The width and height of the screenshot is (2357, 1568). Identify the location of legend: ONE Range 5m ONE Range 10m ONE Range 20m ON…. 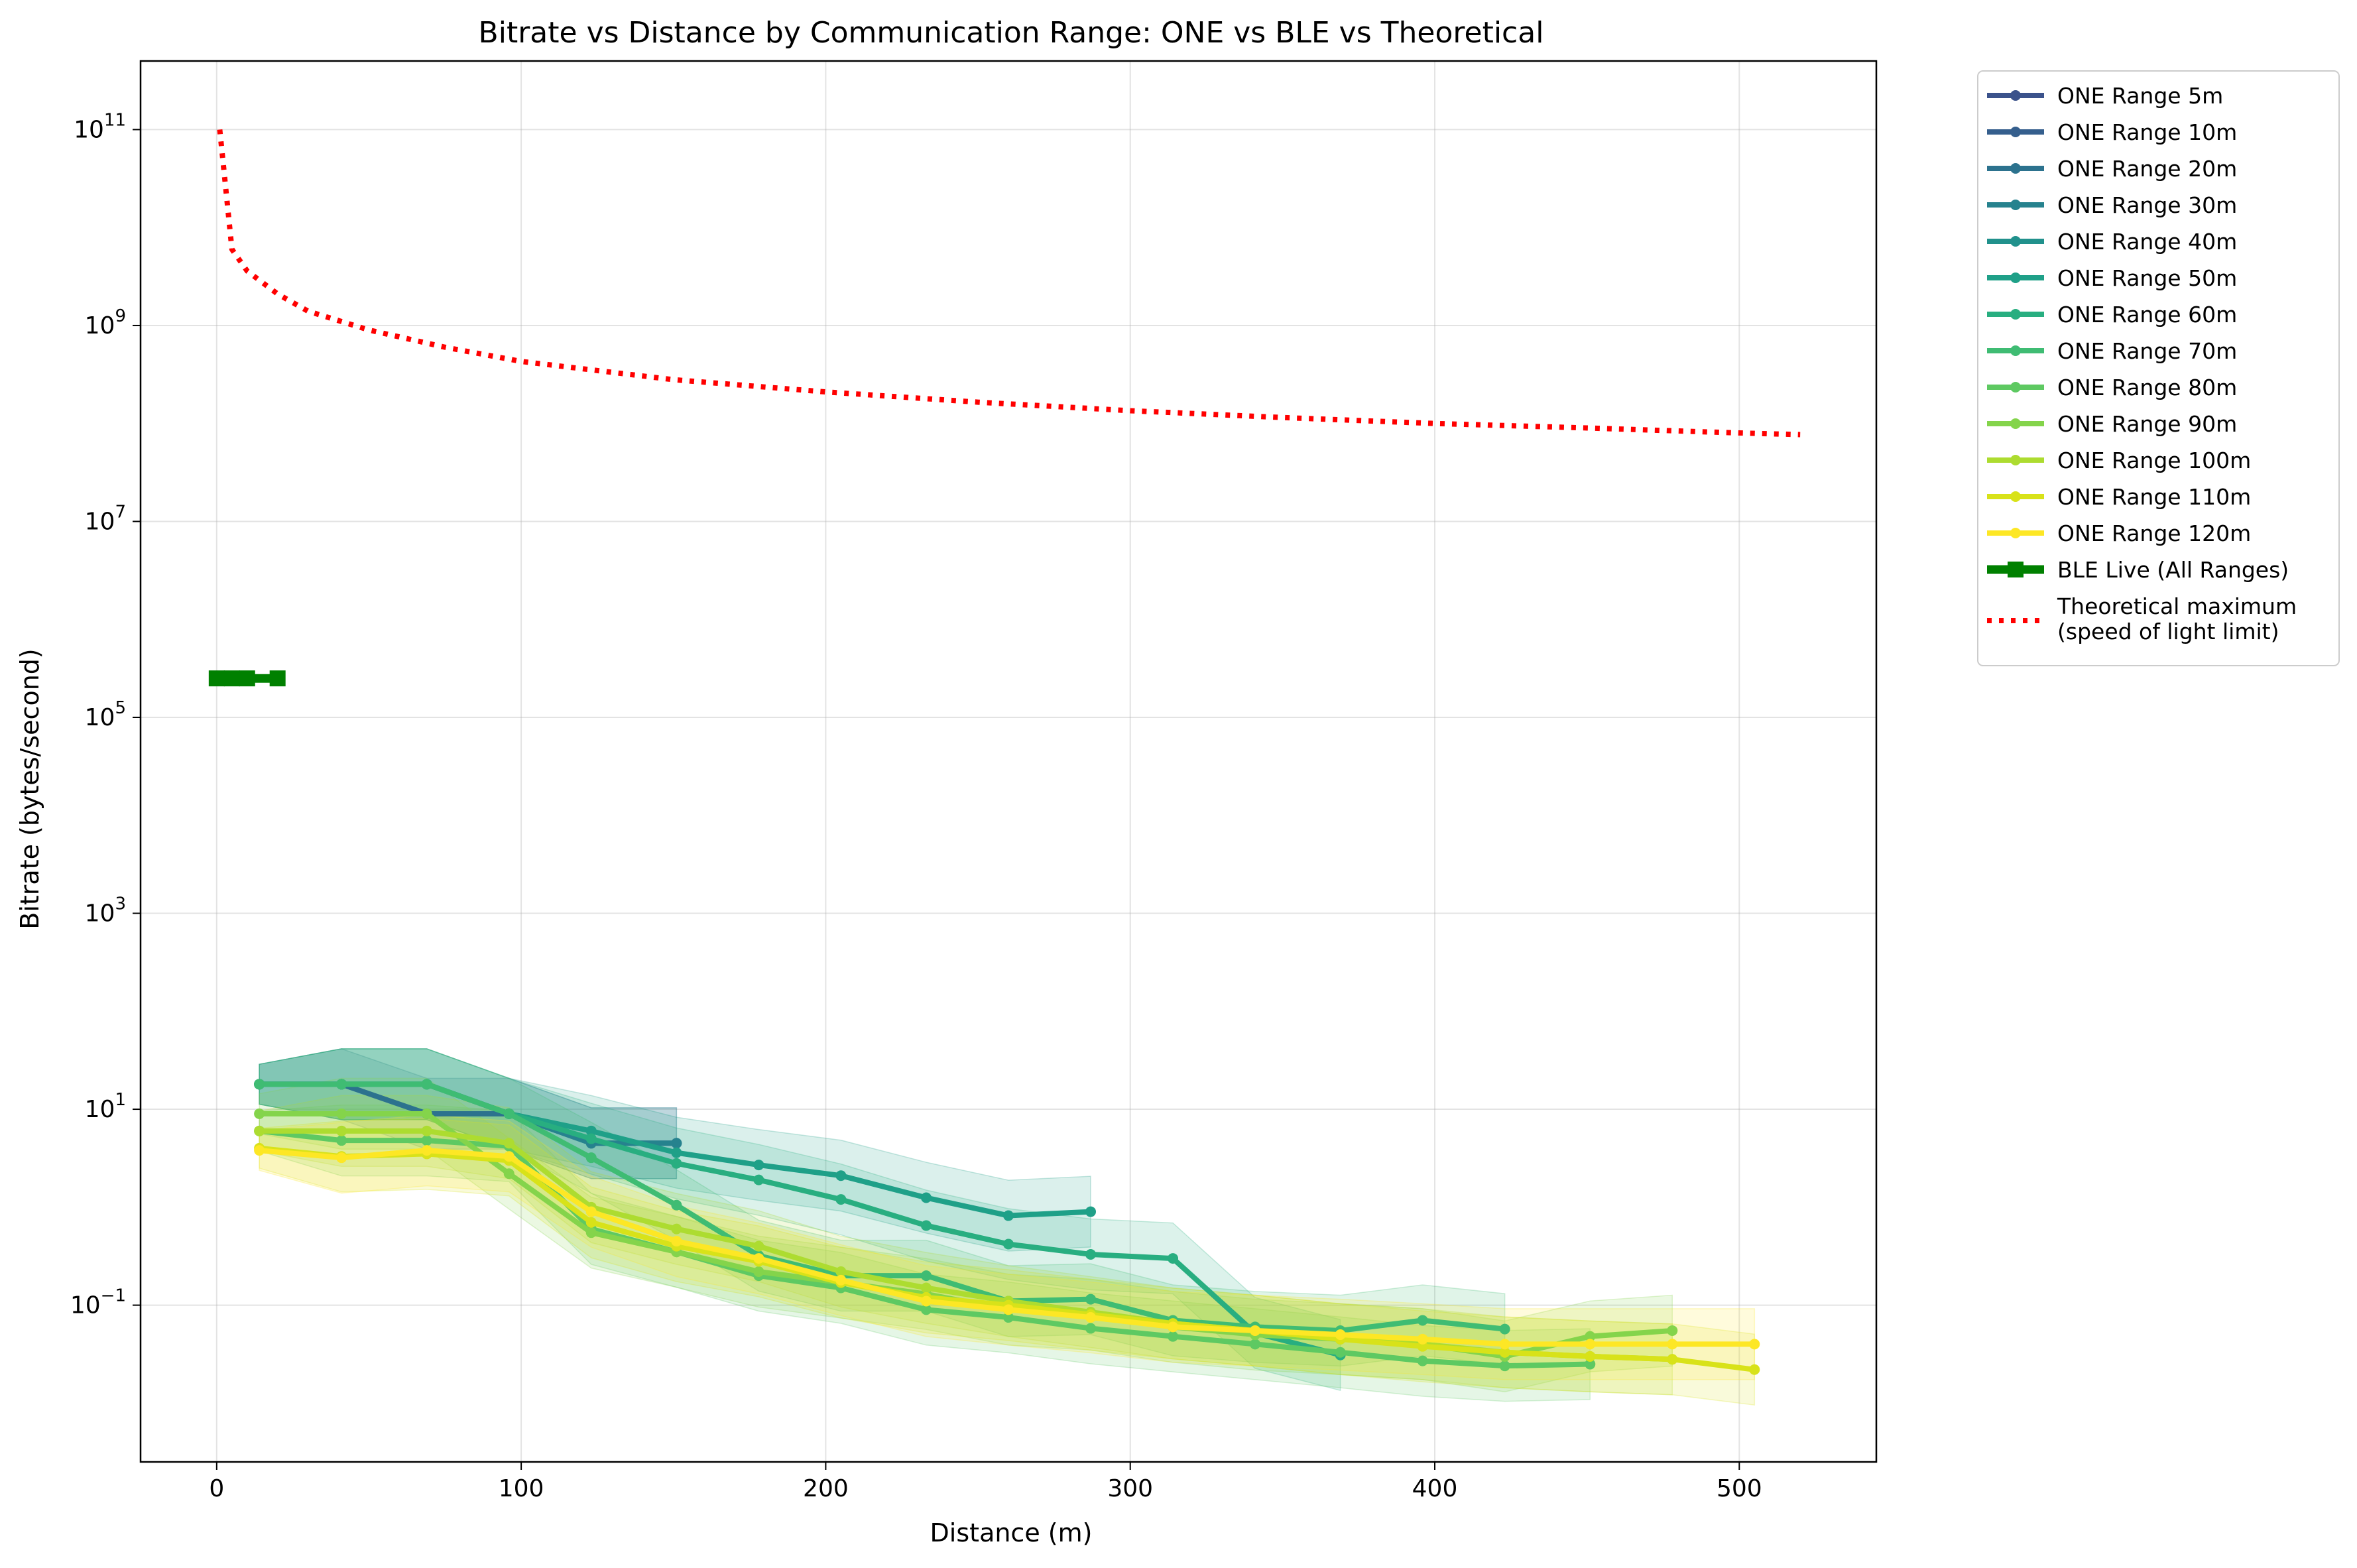
(2158, 368).